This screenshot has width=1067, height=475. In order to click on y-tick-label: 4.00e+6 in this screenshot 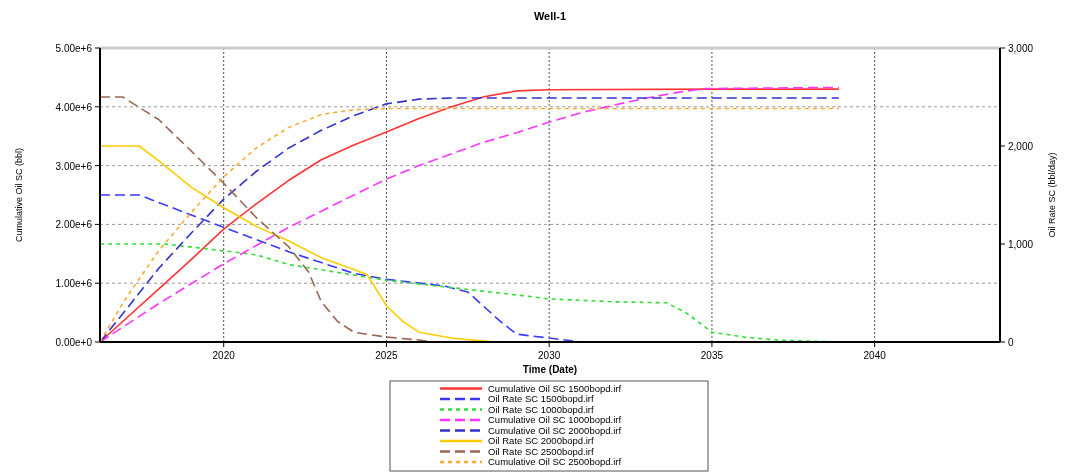, I will do `click(74, 107)`.